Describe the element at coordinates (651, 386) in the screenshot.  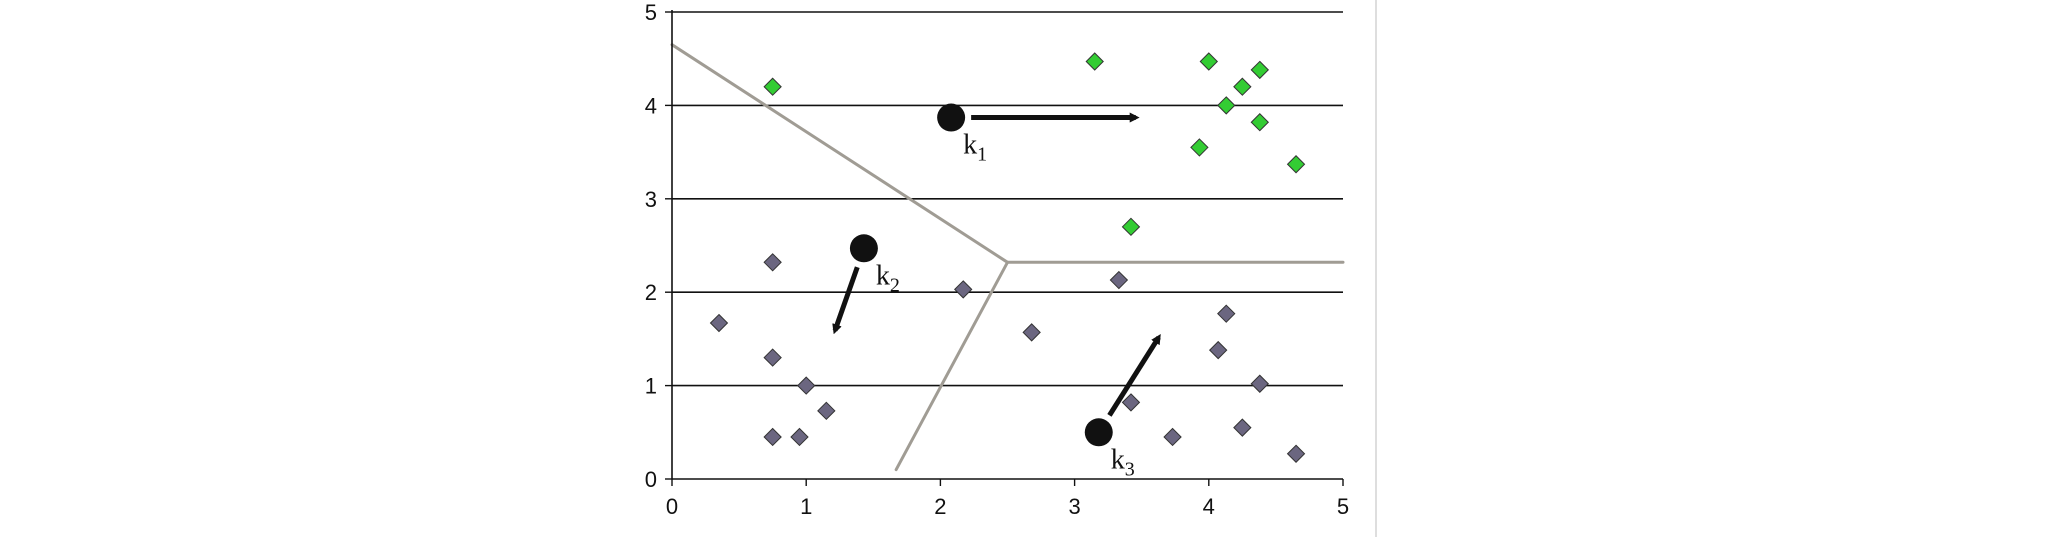
I see `y-tick-label: 1` at that location.